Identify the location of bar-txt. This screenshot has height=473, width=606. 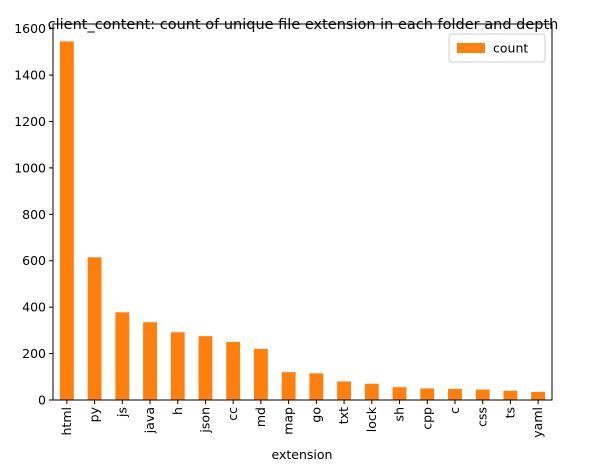
(344, 390).